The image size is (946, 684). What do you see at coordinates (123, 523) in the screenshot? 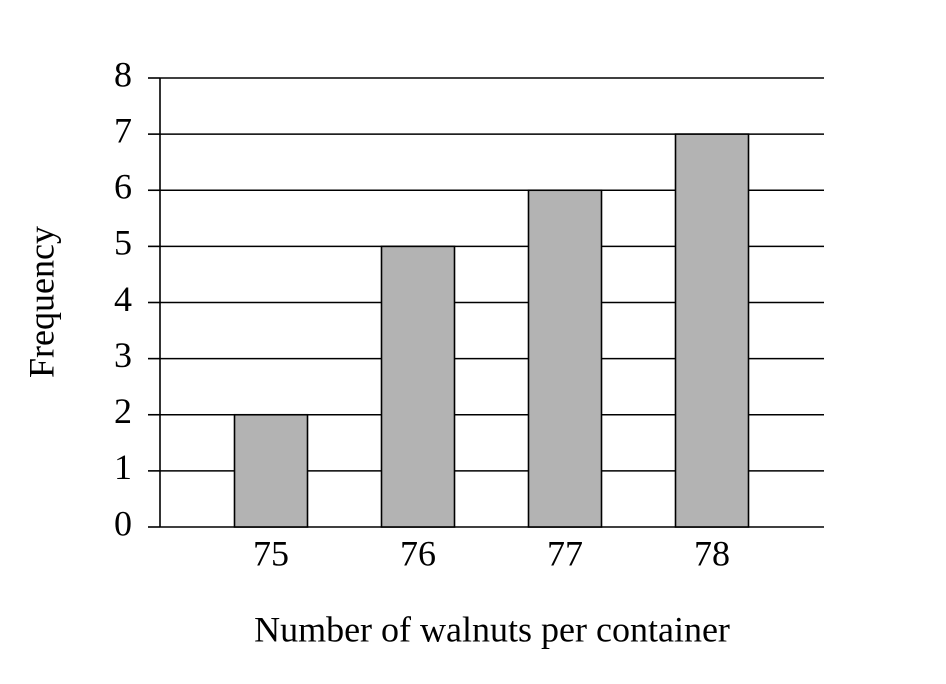
I see `y-tick-label: 0` at bounding box center [123, 523].